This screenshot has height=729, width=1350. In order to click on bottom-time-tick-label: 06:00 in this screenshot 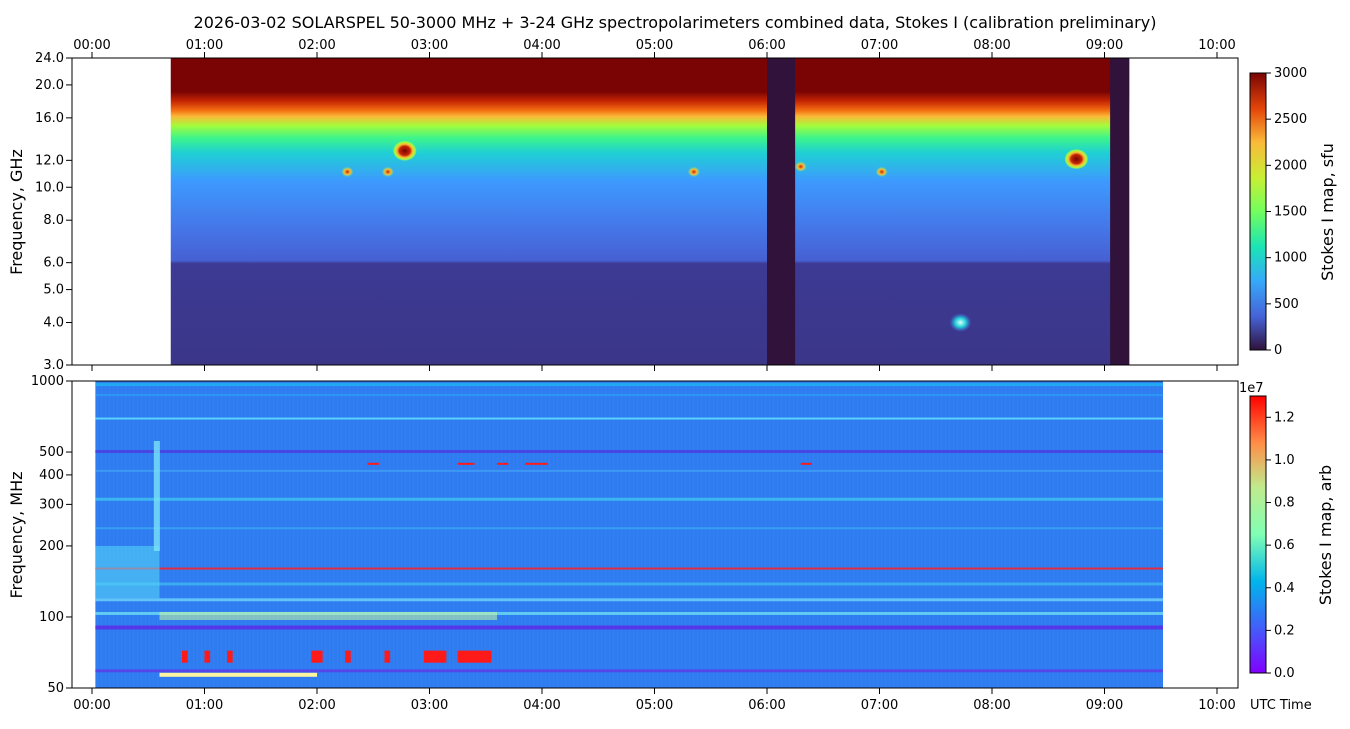, I will do `click(766, 705)`.